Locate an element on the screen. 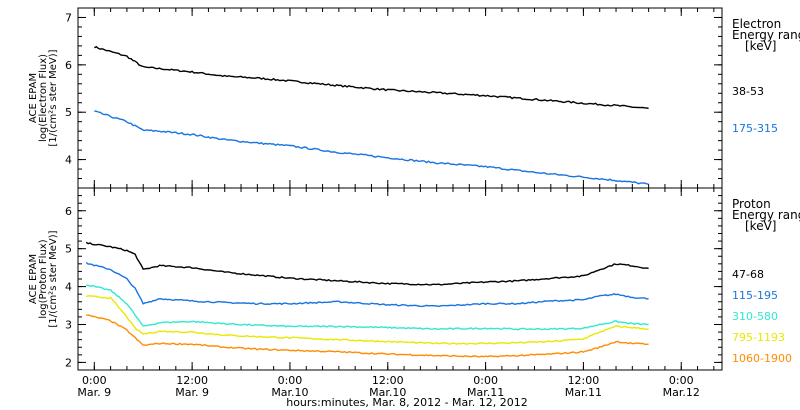  proton-y-tick-label: 3 is located at coordinates (68, 325).